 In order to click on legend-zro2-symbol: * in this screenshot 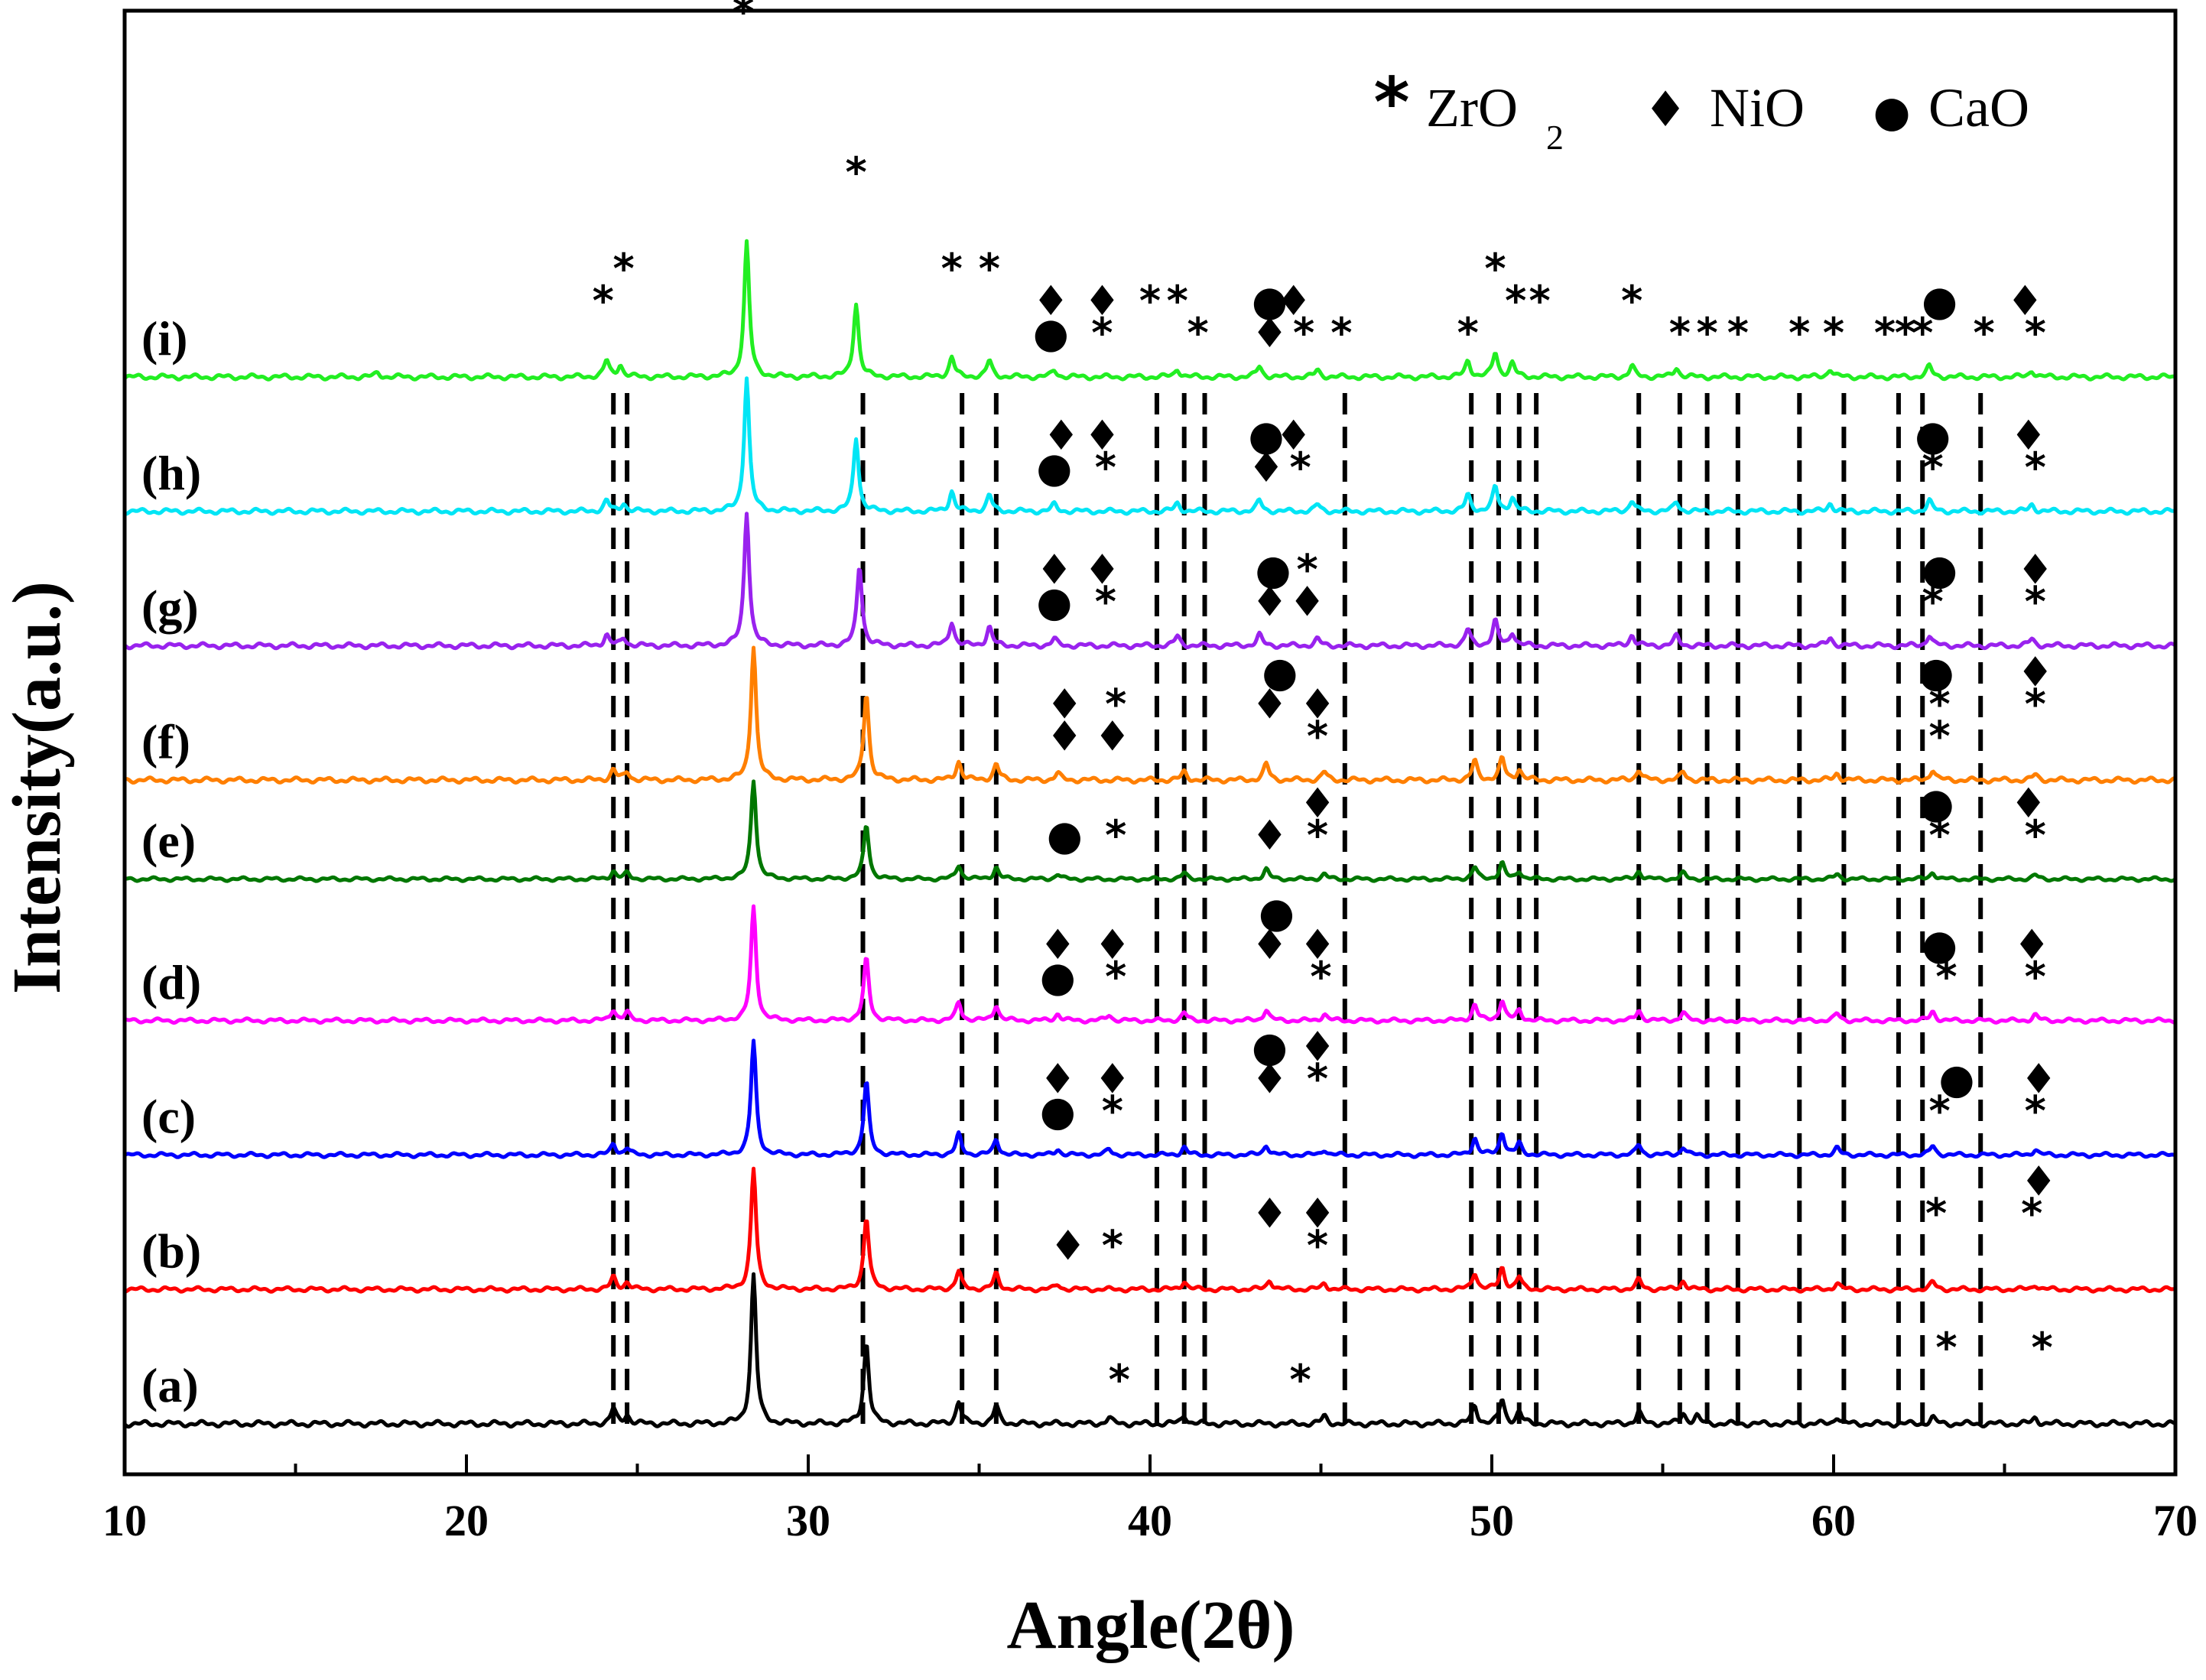, I will do `click(1391, 103)`.